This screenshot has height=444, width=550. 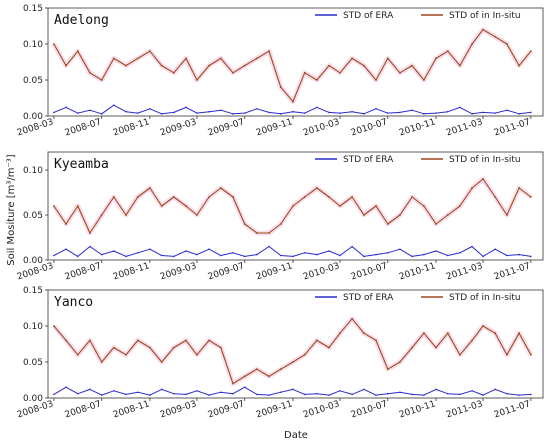 I want to click on panel-title: Kyeamba, so click(x=81, y=164).